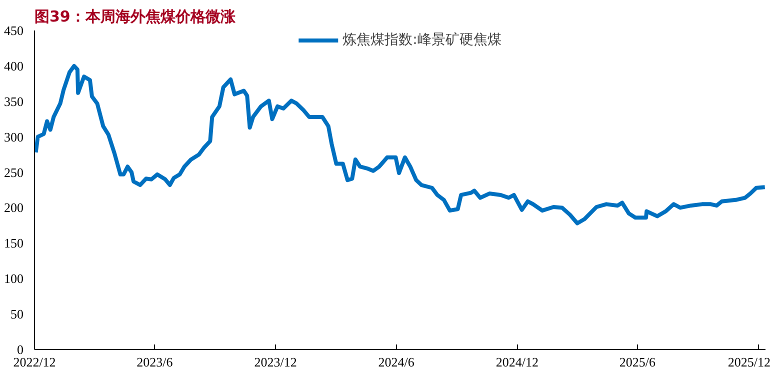 This screenshot has width=774, height=375. What do you see at coordinates (14, 172) in the screenshot?
I see `y-tick-label: 250` at bounding box center [14, 172].